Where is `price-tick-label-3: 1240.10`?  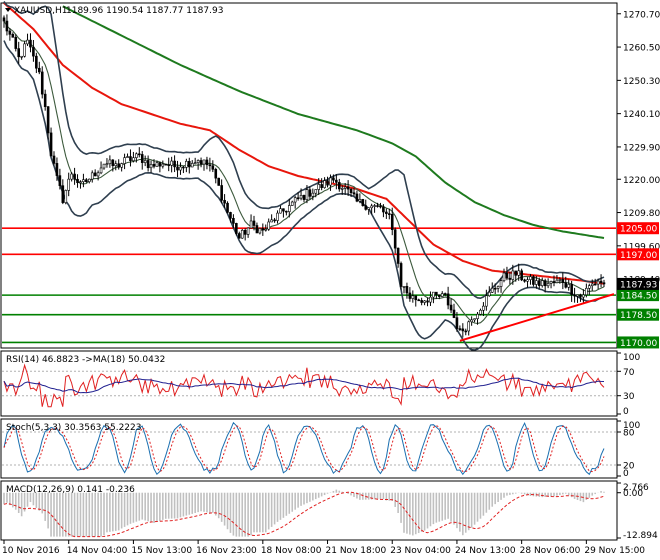 price-tick-label-3: 1240.10 is located at coordinates (641, 115).